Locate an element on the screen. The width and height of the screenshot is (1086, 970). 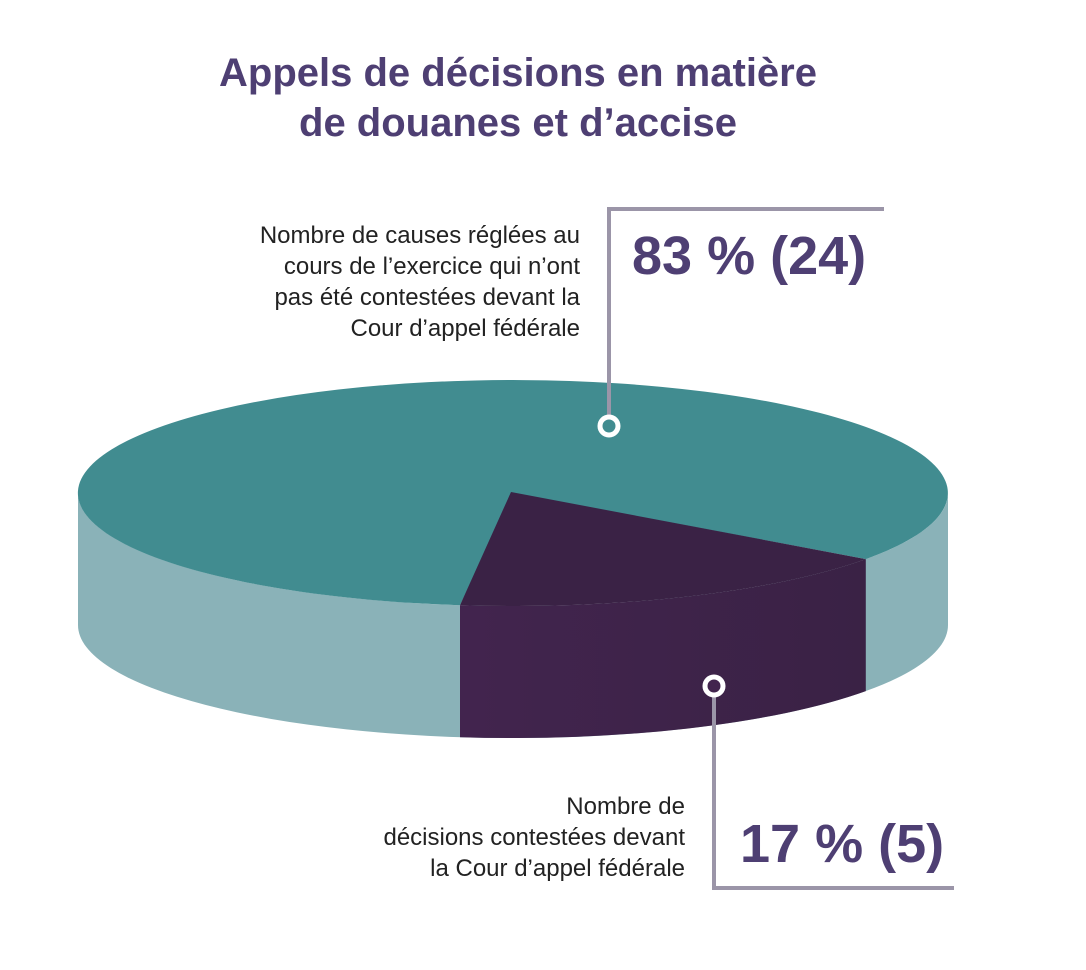
callout-a-line-4: Cour d’appel fédérale is located at coordinates (465, 328).